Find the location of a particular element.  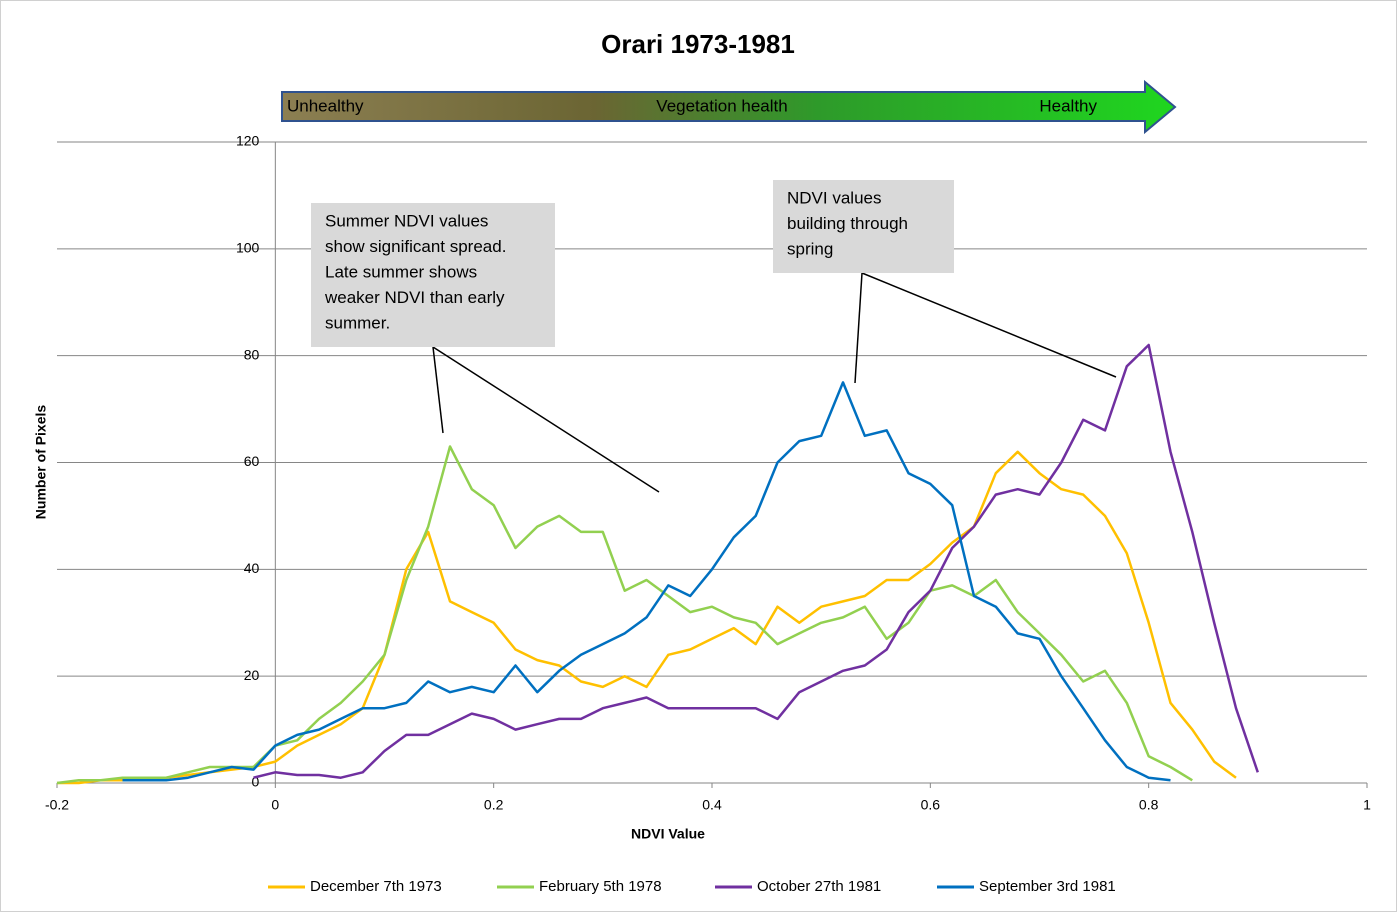

legend-label: December 7th 1973 is located at coordinates (376, 886).